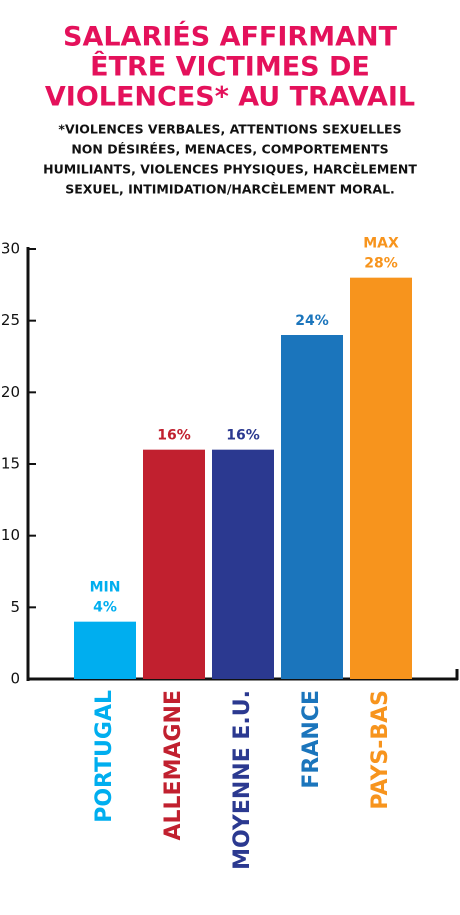 This screenshot has width=460, height=915. Describe the element at coordinates (242, 780) in the screenshot. I see `x-tick-label: MOYENNE E.U.` at that location.